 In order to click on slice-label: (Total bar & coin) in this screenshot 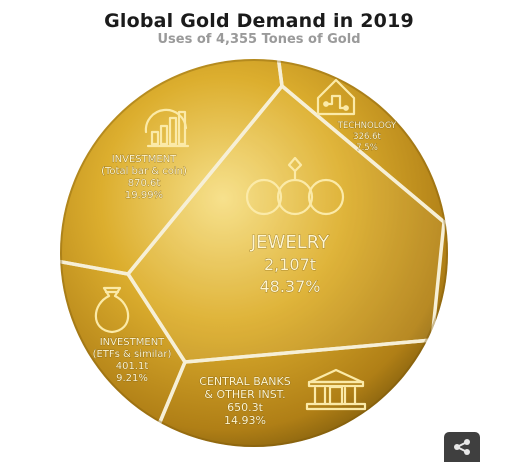, I will do `click(144, 171)`.